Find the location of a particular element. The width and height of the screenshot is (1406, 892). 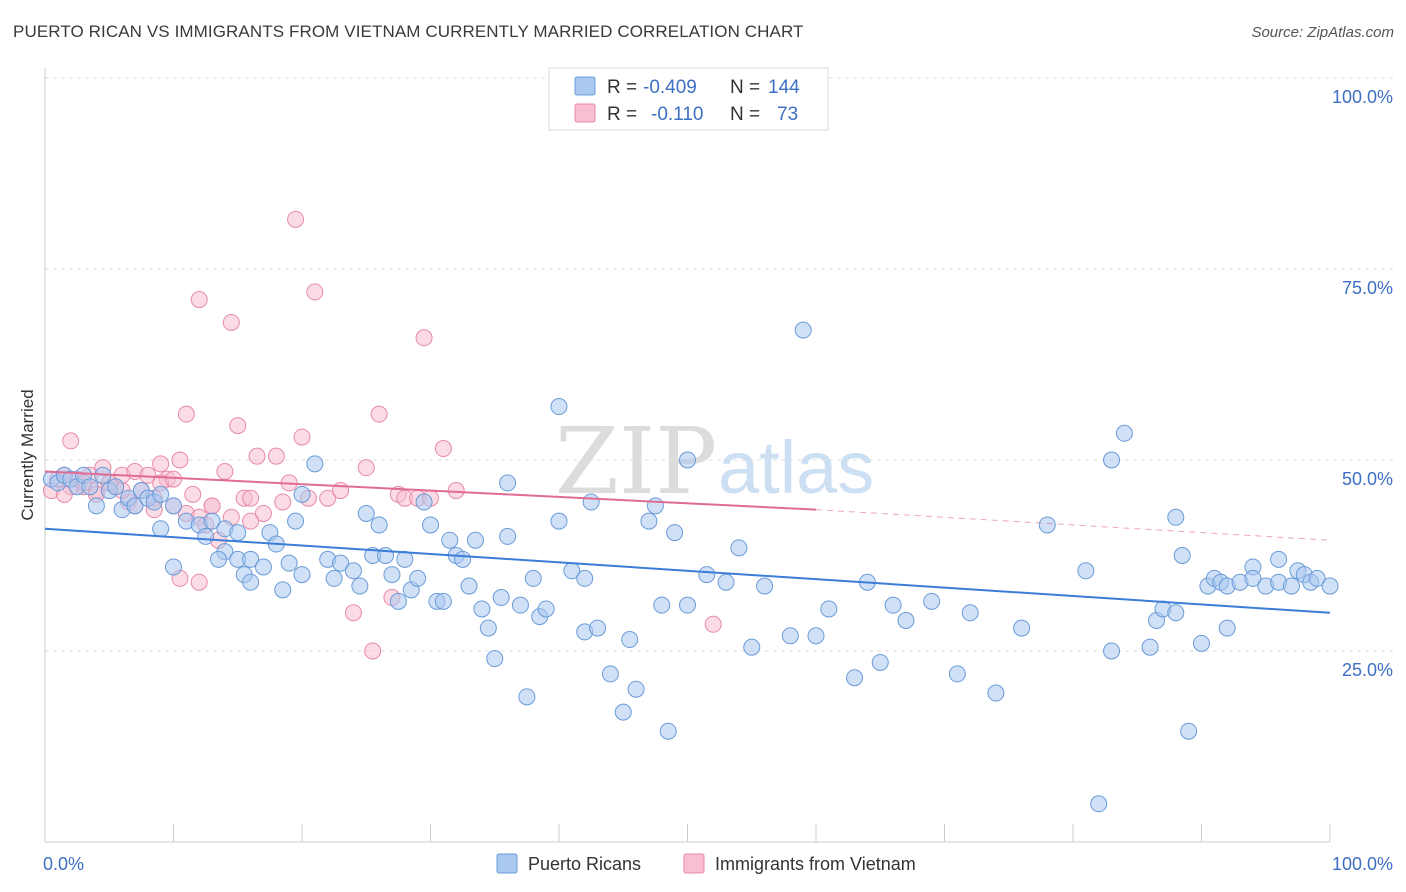

puerto-rican-trend-line is located at coordinates (687, 570).